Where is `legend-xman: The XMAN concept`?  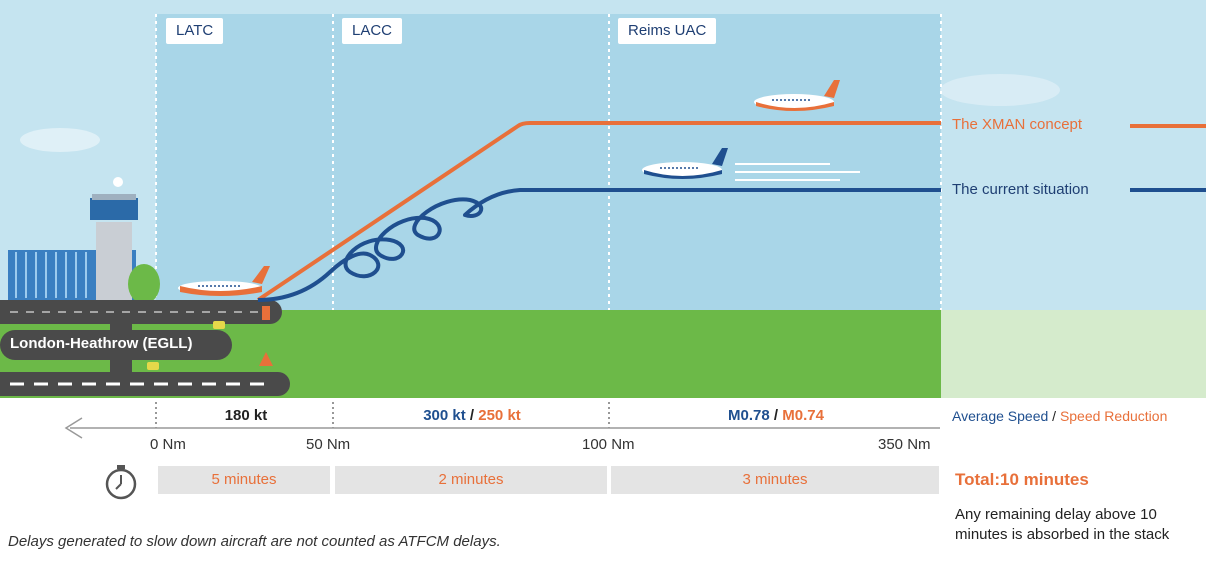 legend-xman: The XMAN concept is located at coordinates (1017, 124).